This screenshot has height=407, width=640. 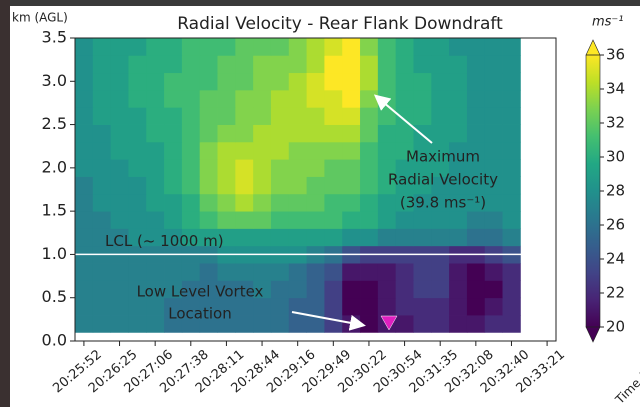 What do you see at coordinates (593, 191) in the screenshot?
I see `colorbar` at bounding box center [593, 191].